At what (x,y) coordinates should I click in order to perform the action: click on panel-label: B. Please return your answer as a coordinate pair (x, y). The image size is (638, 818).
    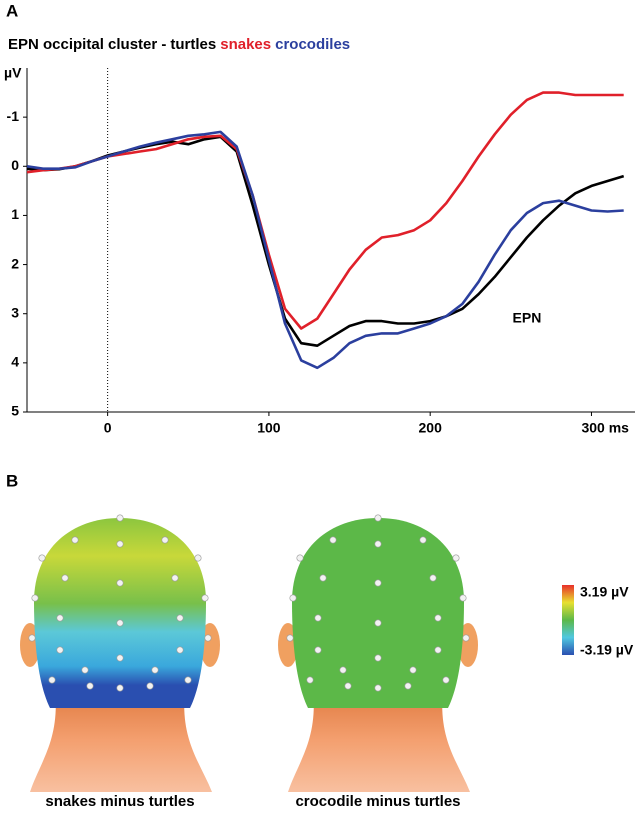
    Looking at the image, I should click on (12, 480).